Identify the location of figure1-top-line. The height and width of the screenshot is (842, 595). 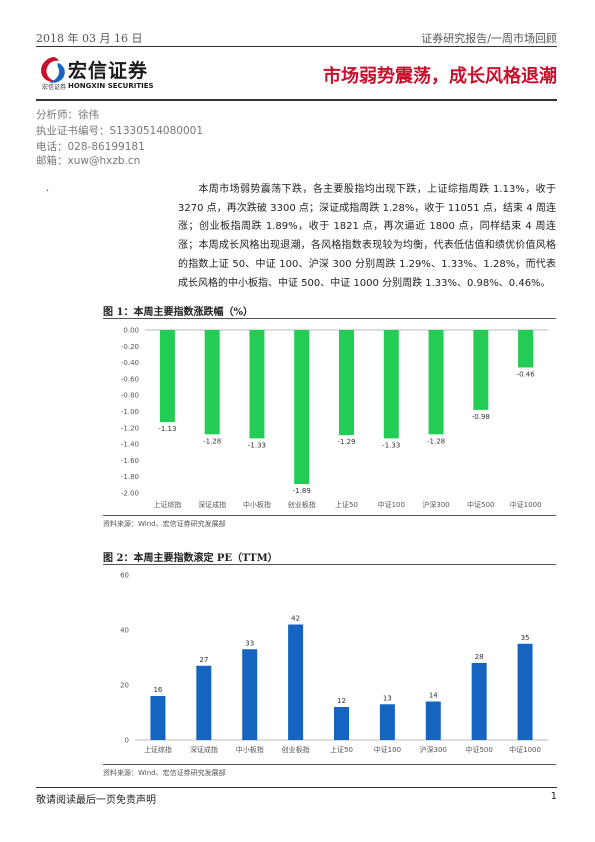
(329, 318).